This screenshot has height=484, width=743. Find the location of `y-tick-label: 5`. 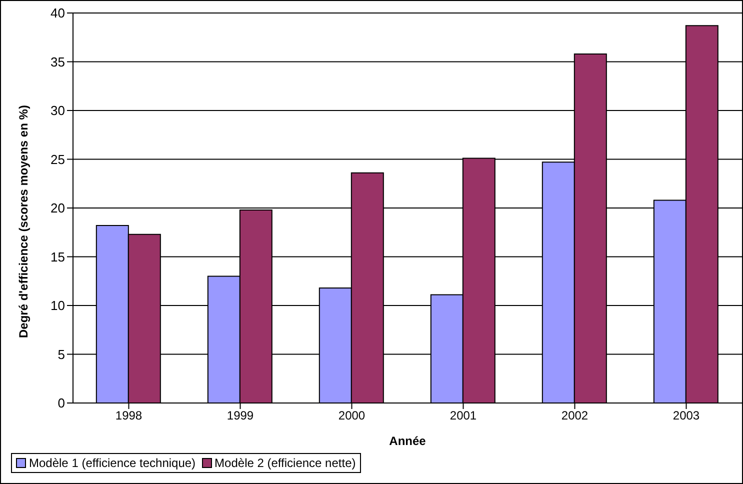

y-tick-label: 5 is located at coordinates (61, 354).